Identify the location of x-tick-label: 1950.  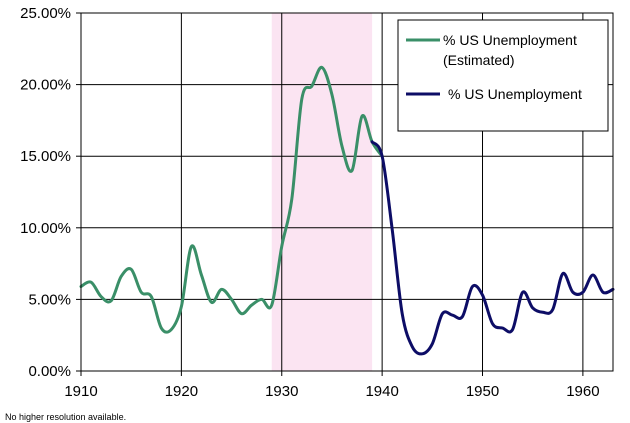
(482, 391).